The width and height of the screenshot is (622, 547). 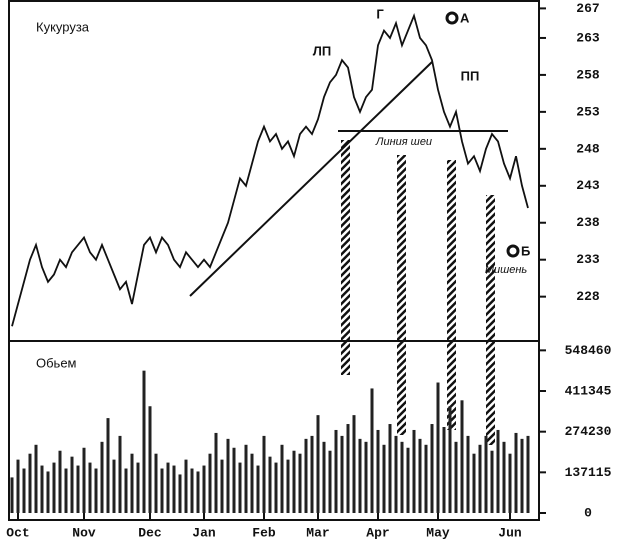 I want to click on y-tick-label: 267, so click(x=587, y=8).